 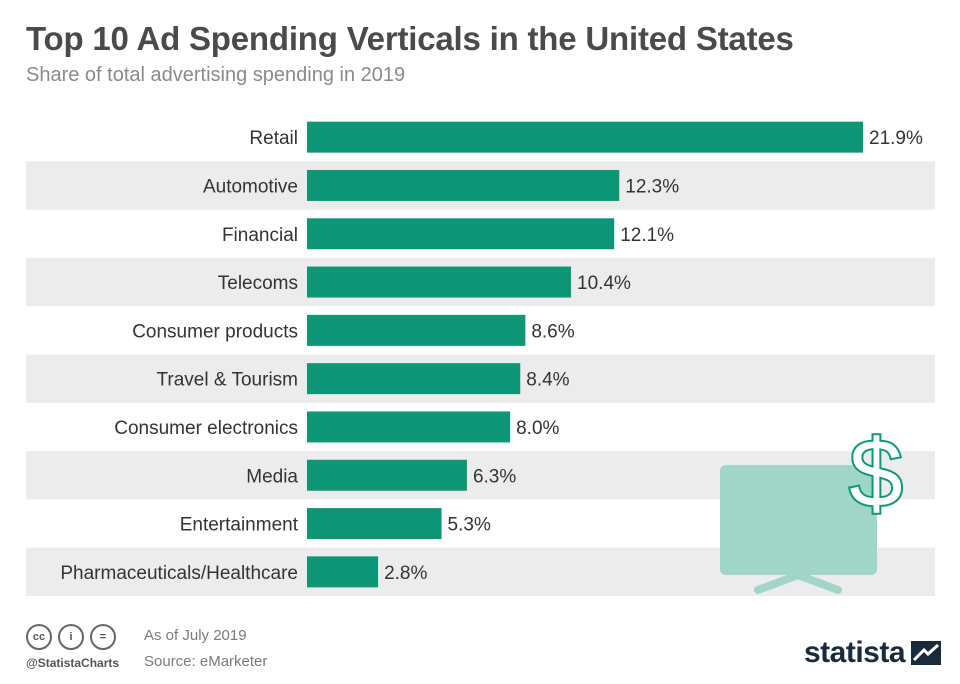 I want to click on nd-icon: =, so click(x=103, y=637).